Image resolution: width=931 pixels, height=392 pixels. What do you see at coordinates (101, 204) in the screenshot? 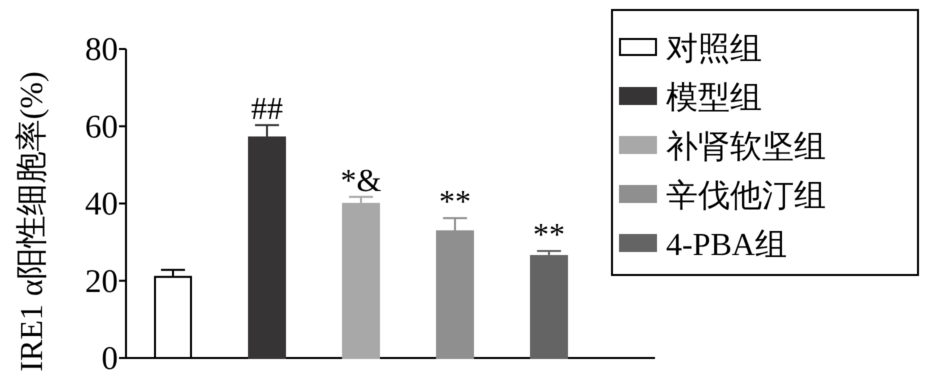
I see `y-tick-label: 40` at bounding box center [101, 204].